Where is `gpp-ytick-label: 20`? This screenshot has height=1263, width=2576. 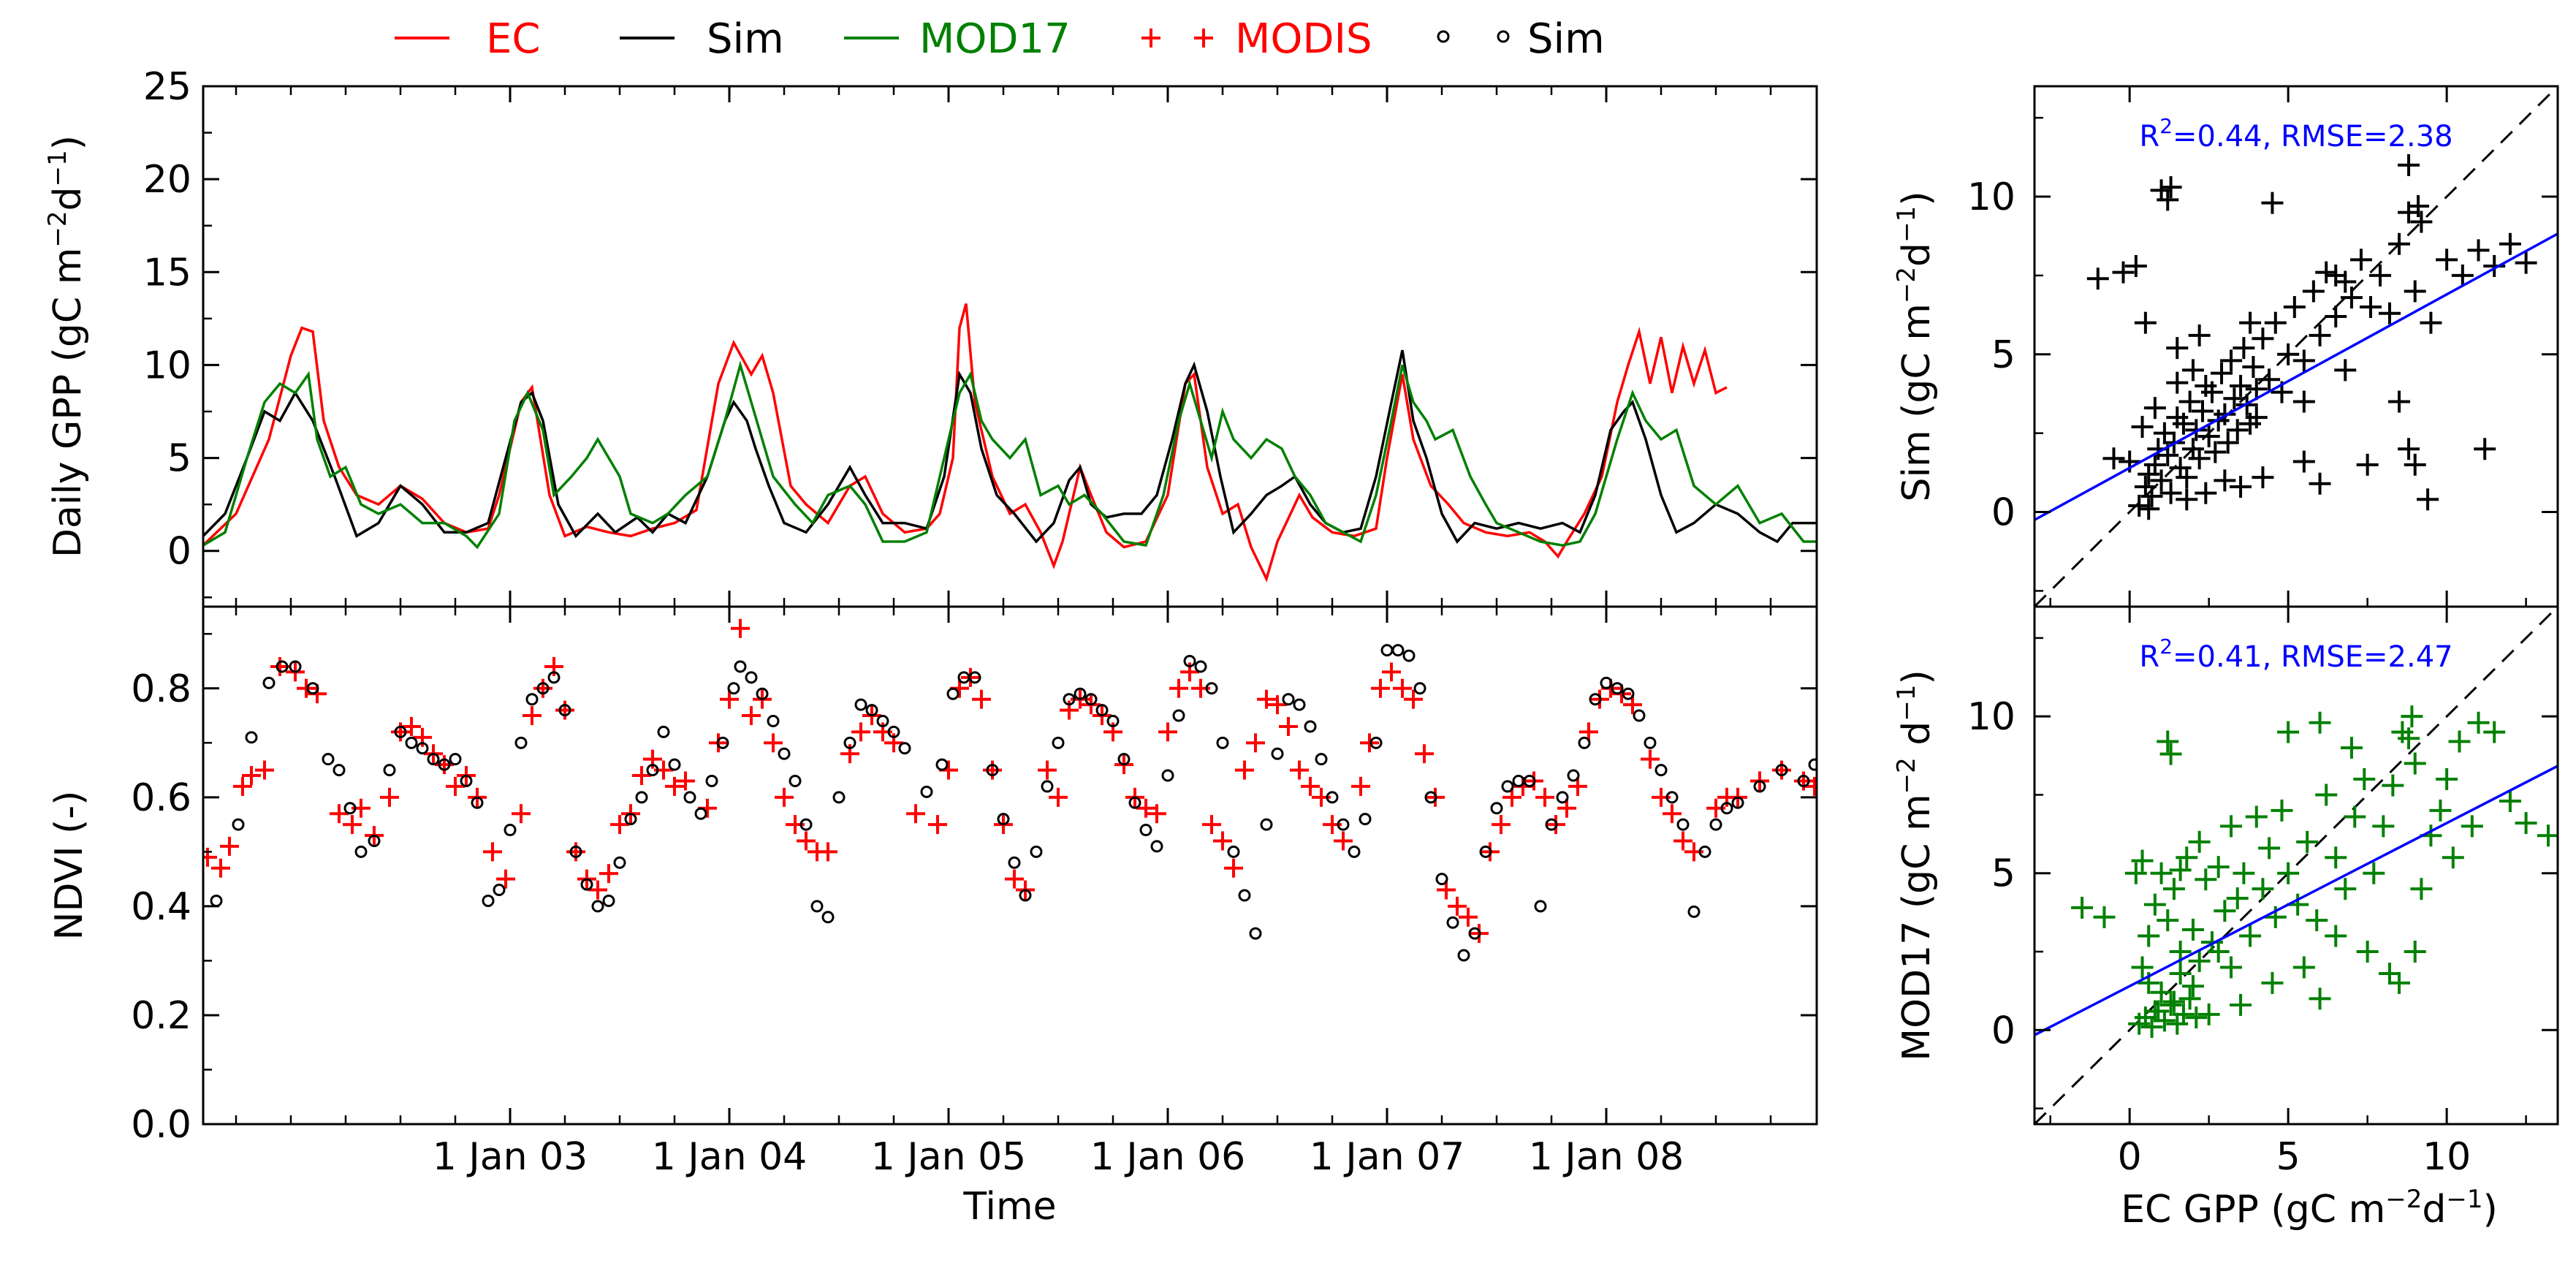 gpp-ytick-label: 20 is located at coordinates (167, 180).